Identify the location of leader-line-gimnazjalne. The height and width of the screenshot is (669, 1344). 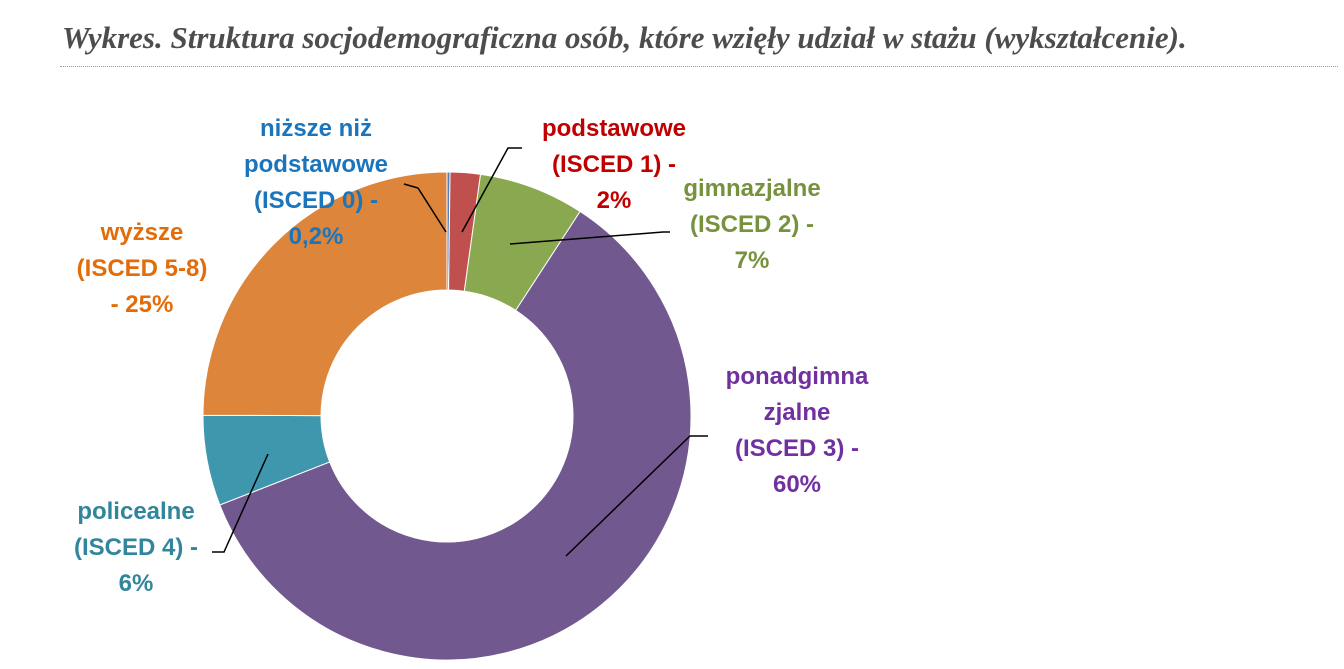
(589, 238).